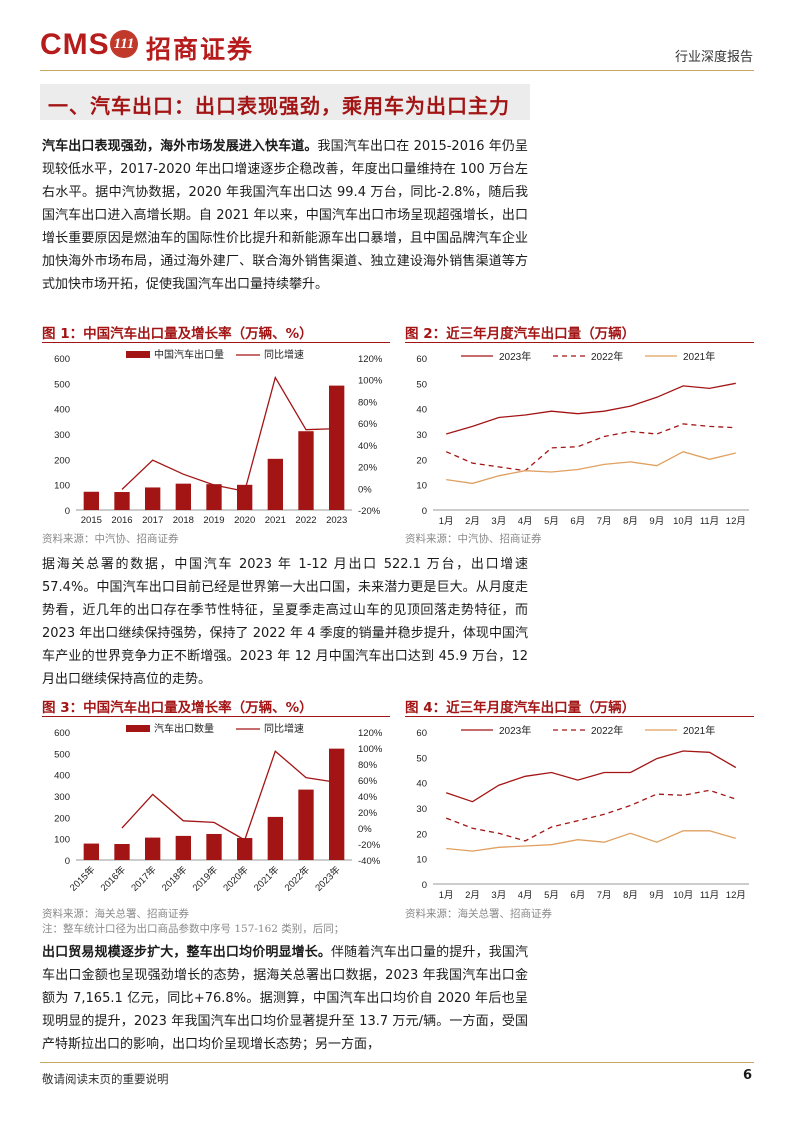 The image size is (794, 1123). What do you see at coordinates (736, 895) in the screenshot?
I see `x-tick-label: 12月` at bounding box center [736, 895].